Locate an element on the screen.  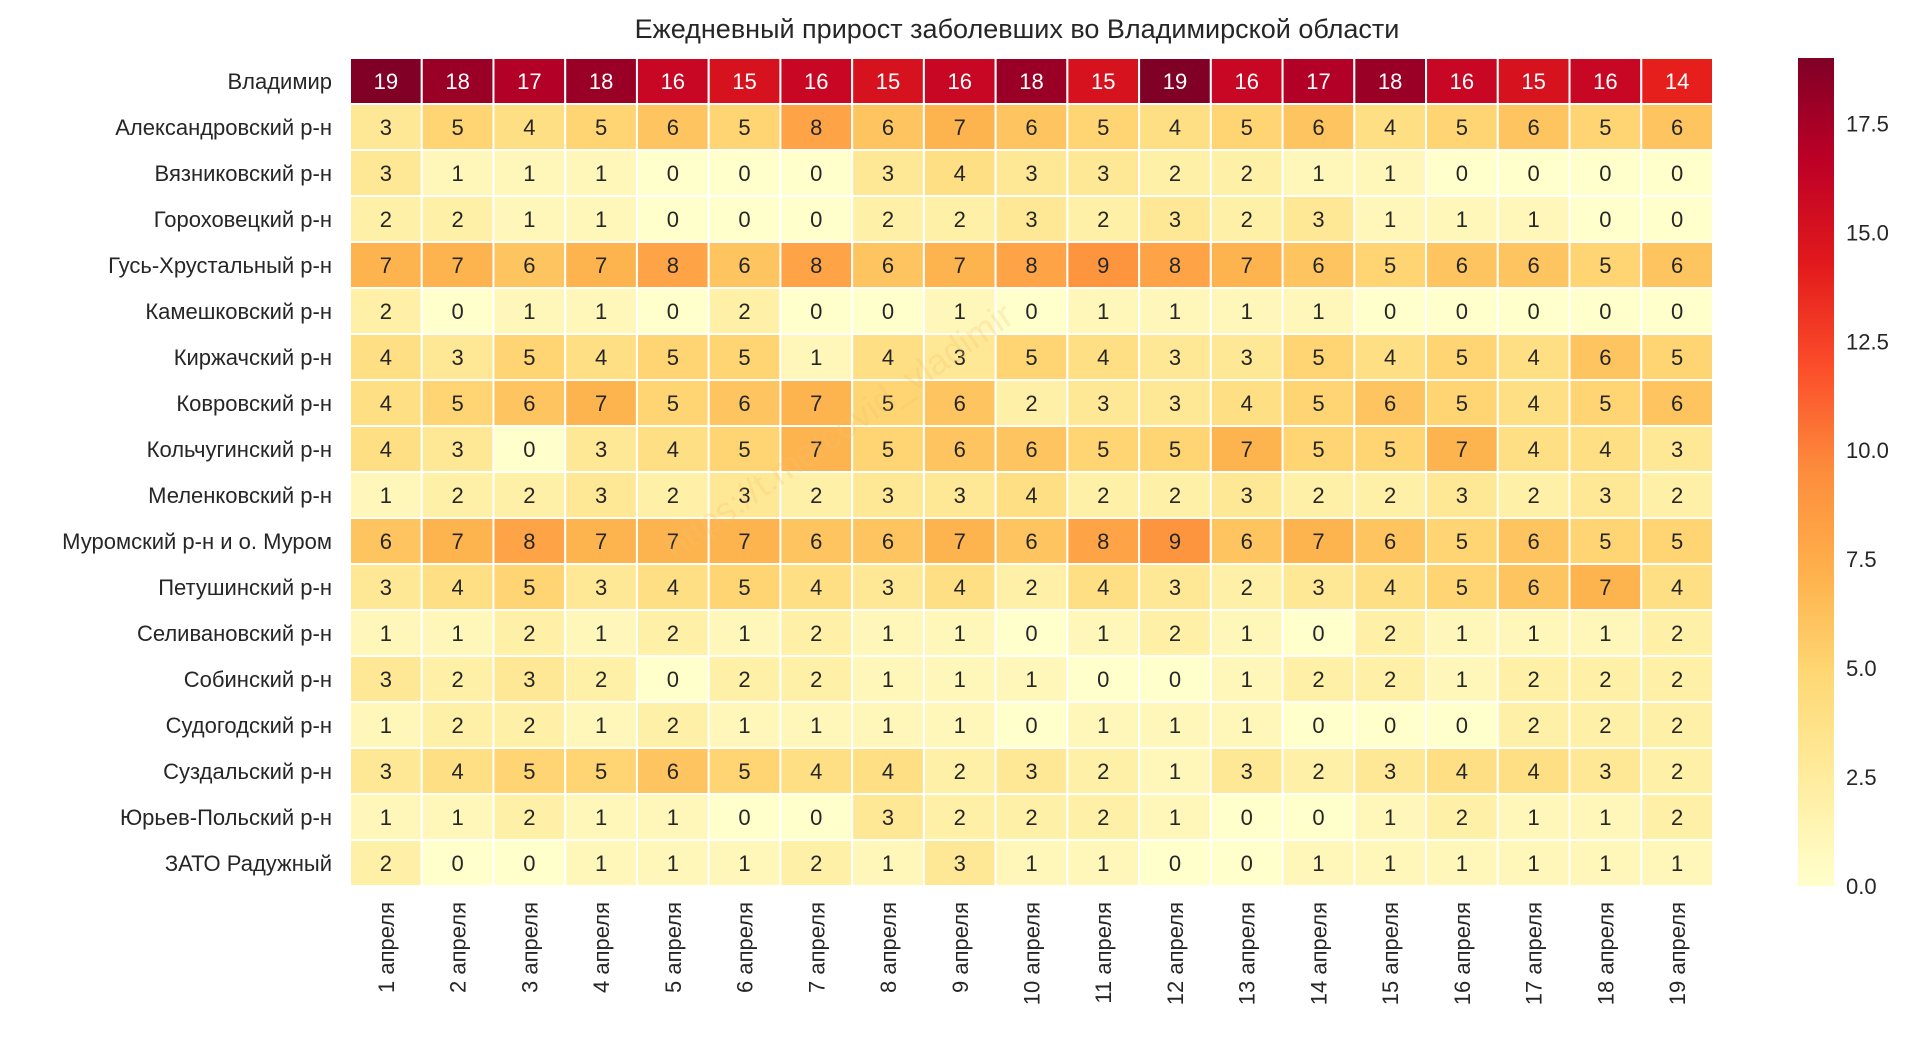
column-label: 9 апреля is located at coordinates (960, 947).